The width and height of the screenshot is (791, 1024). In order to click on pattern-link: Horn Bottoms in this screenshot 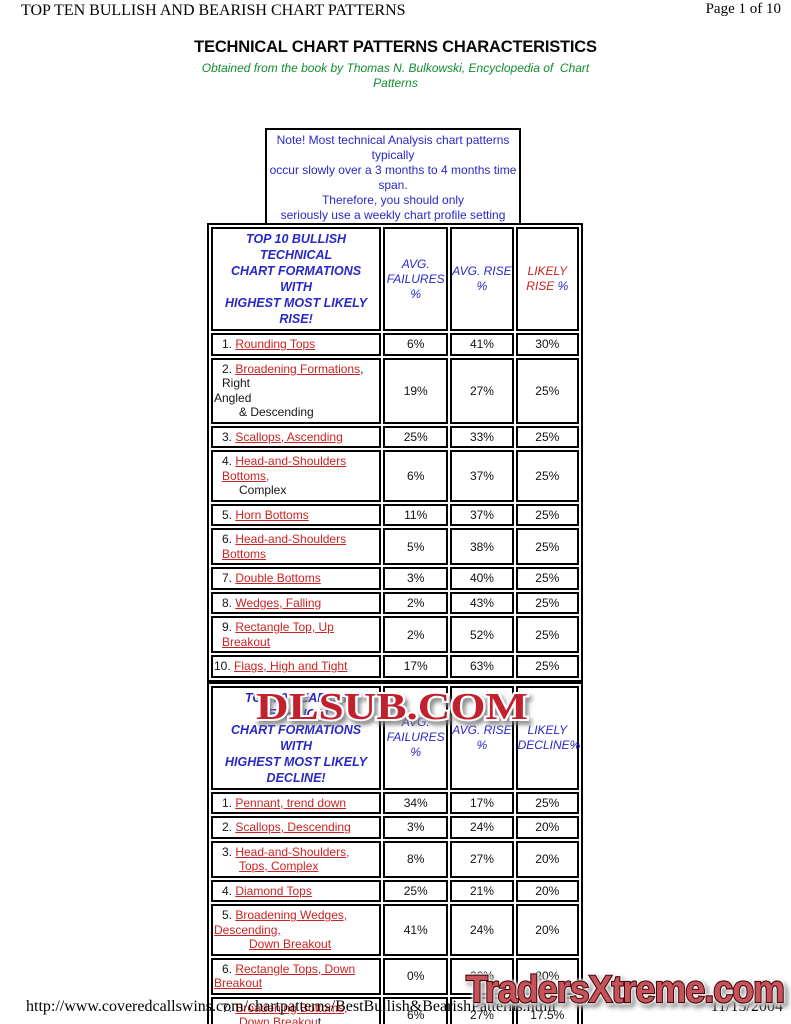, I will do `click(272, 514)`.